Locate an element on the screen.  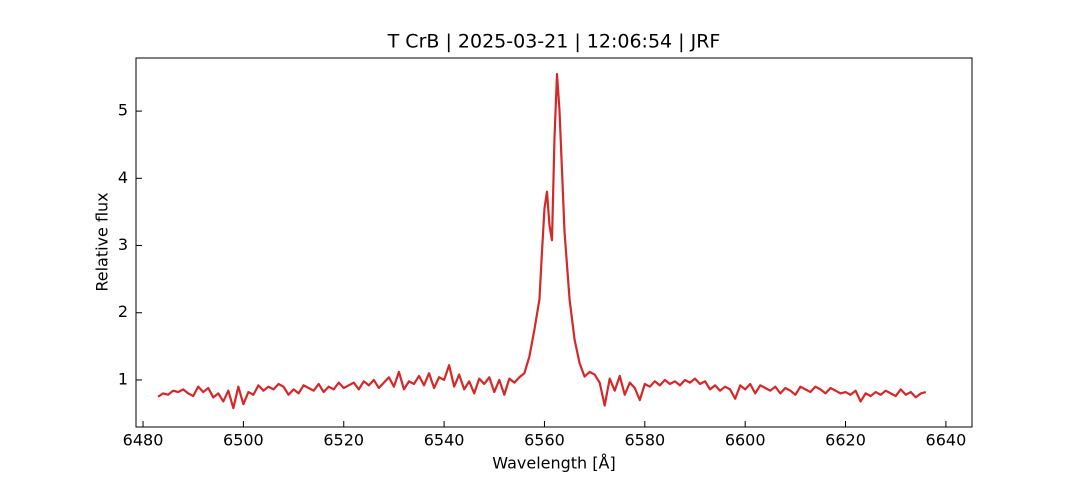
x-tick-label: 6600 is located at coordinates (745, 440).